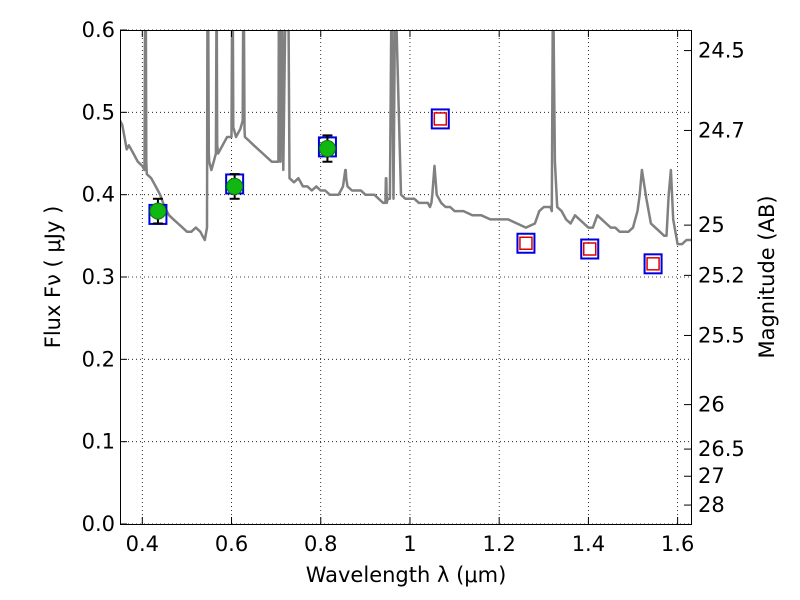 This screenshot has height=600, width=800. What do you see at coordinates (711, 225) in the screenshot?
I see `y2-tick-label: 25` at bounding box center [711, 225].